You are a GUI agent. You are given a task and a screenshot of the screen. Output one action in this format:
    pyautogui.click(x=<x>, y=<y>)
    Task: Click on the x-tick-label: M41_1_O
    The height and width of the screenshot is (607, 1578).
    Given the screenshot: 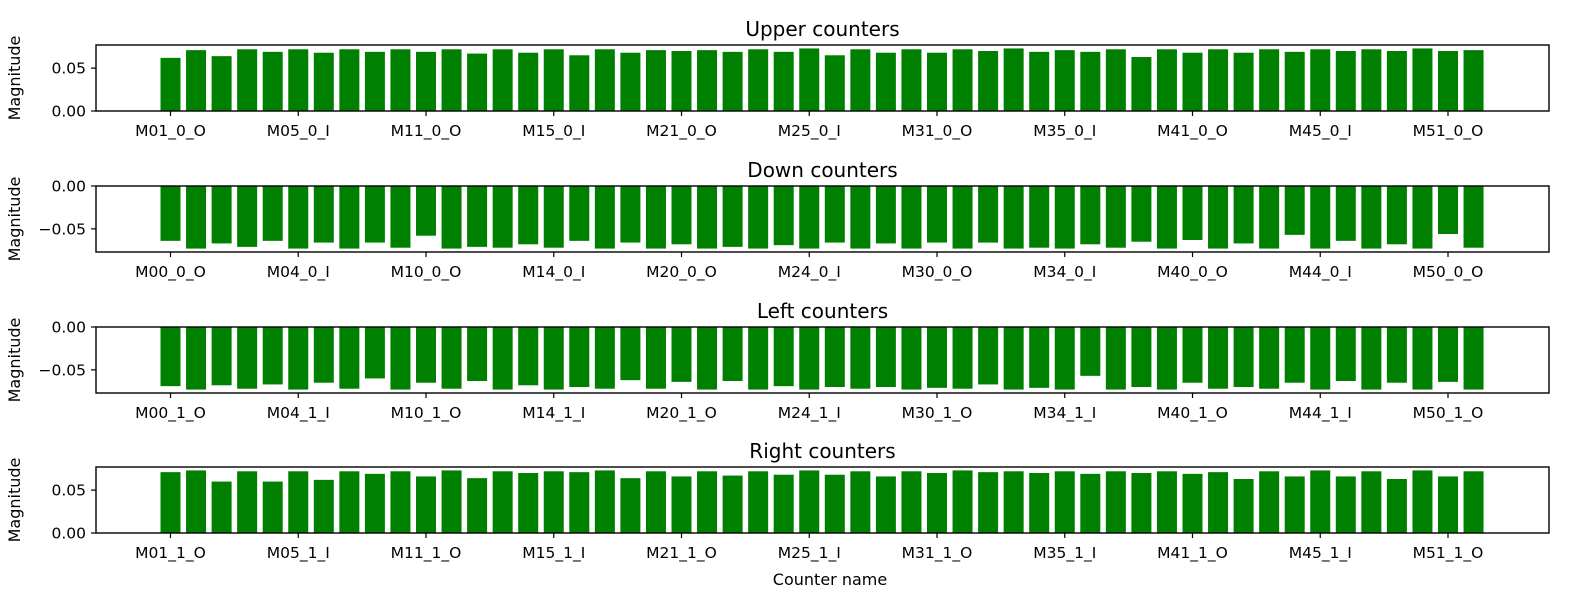 What is the action you would take?
    pyautogui.click(x=1192, y=553)
    